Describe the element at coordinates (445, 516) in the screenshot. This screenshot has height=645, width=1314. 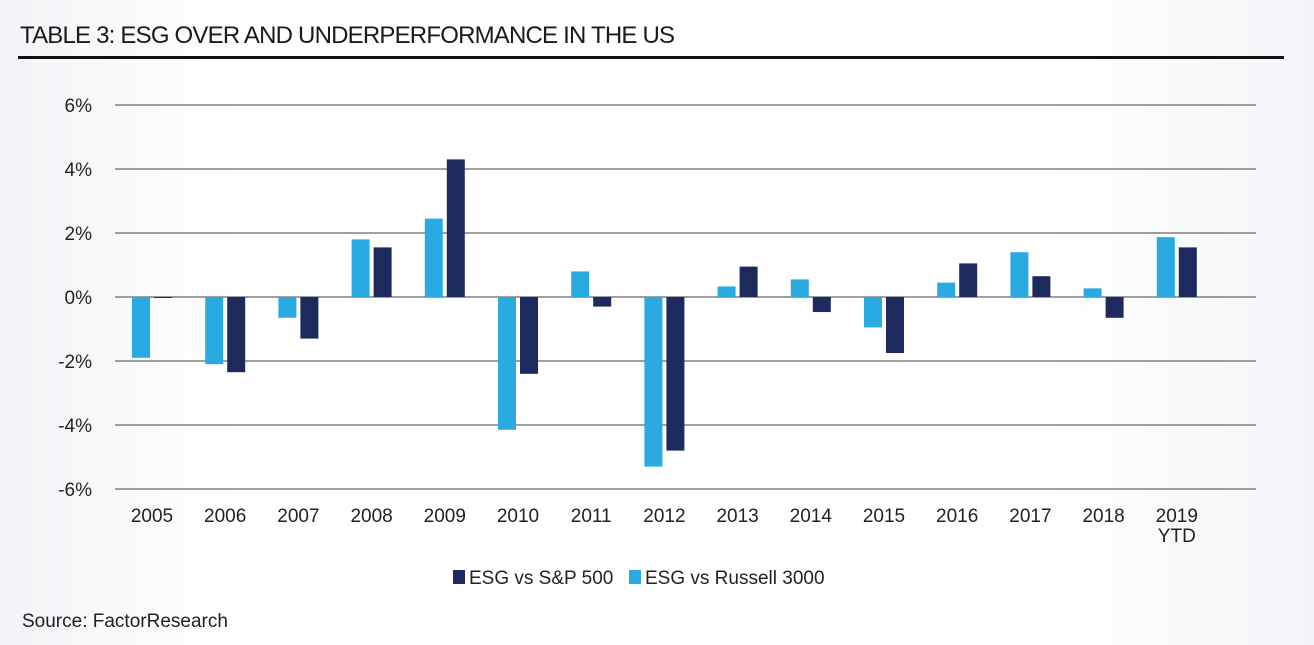
I see `x-tick-label: 2009` at that location.